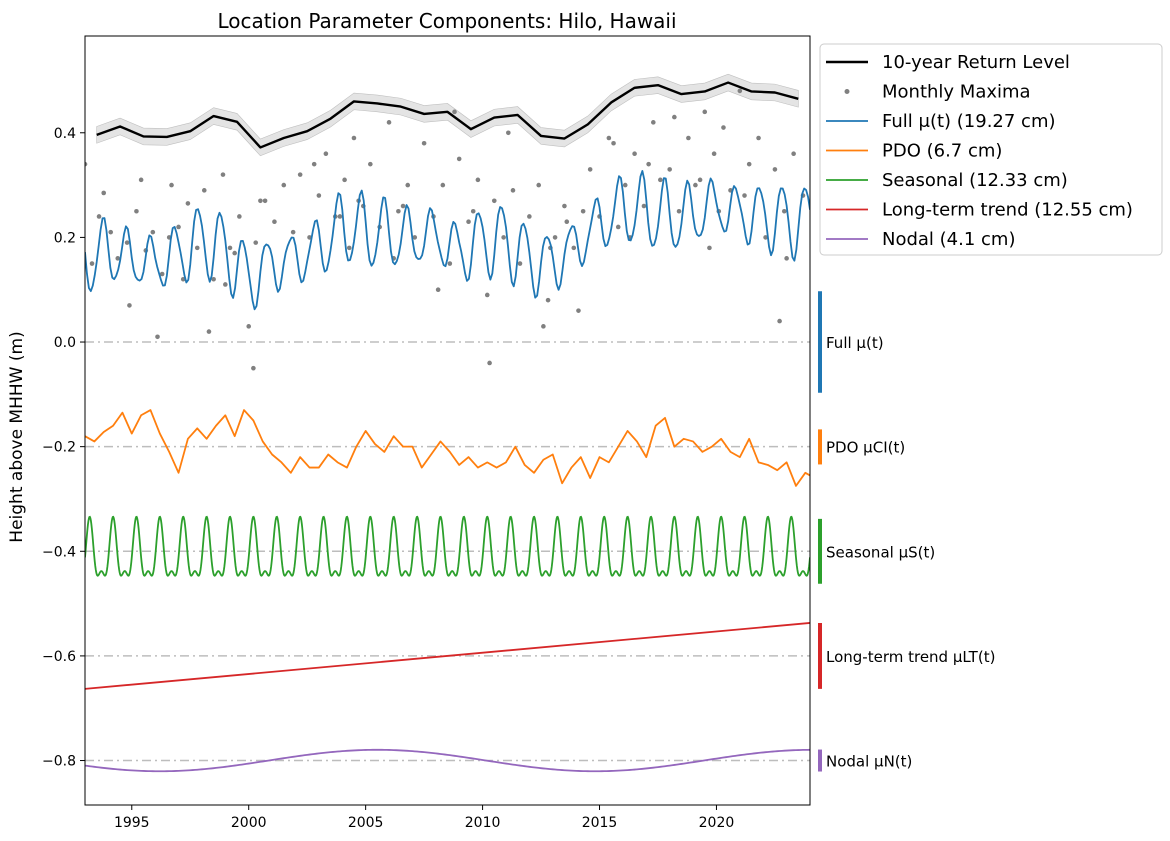  I want to click on legend-label: 10-year Return Level, so click(976, 62).